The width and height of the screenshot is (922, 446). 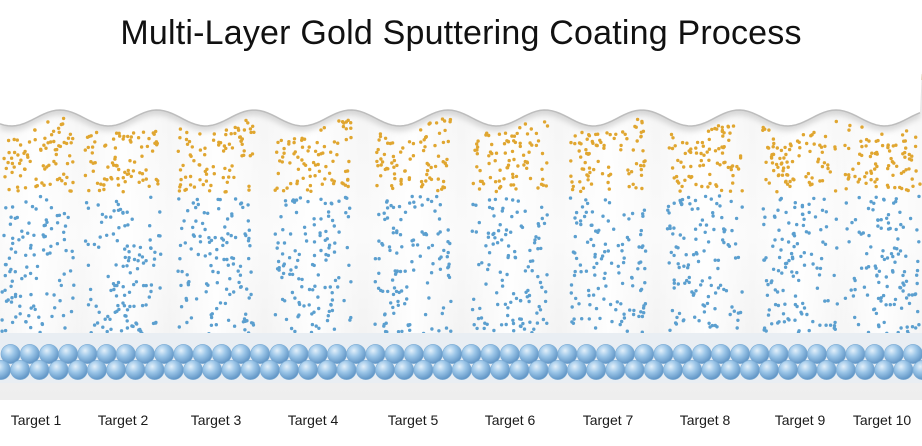 I want to click on substrate-sphere, so click(x=519, y=370).